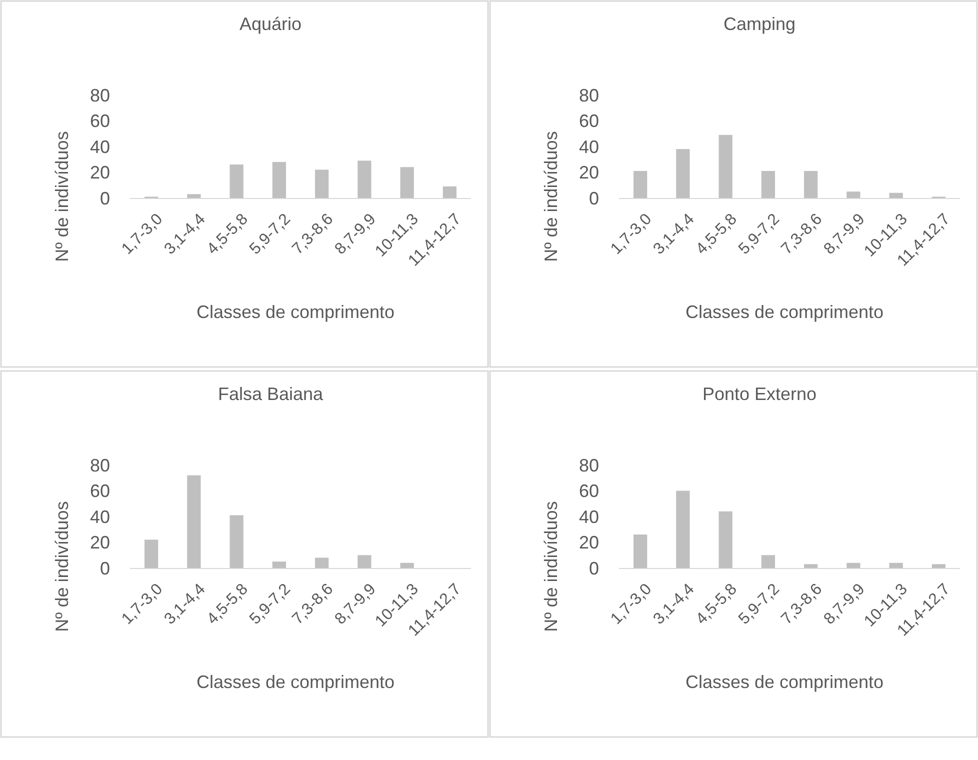  Describe the element at coordinates (271, 394) in the screenshot. I see `chart-title: Falsa Baiana` at that location.